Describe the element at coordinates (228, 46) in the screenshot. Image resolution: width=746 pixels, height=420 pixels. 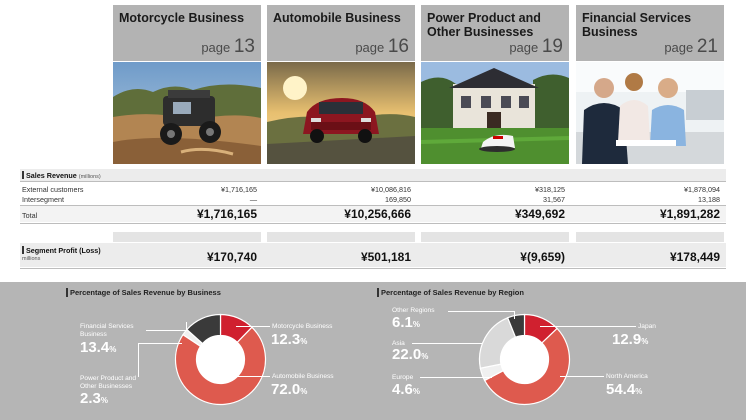
I see `page-reference: page 13` at that location.